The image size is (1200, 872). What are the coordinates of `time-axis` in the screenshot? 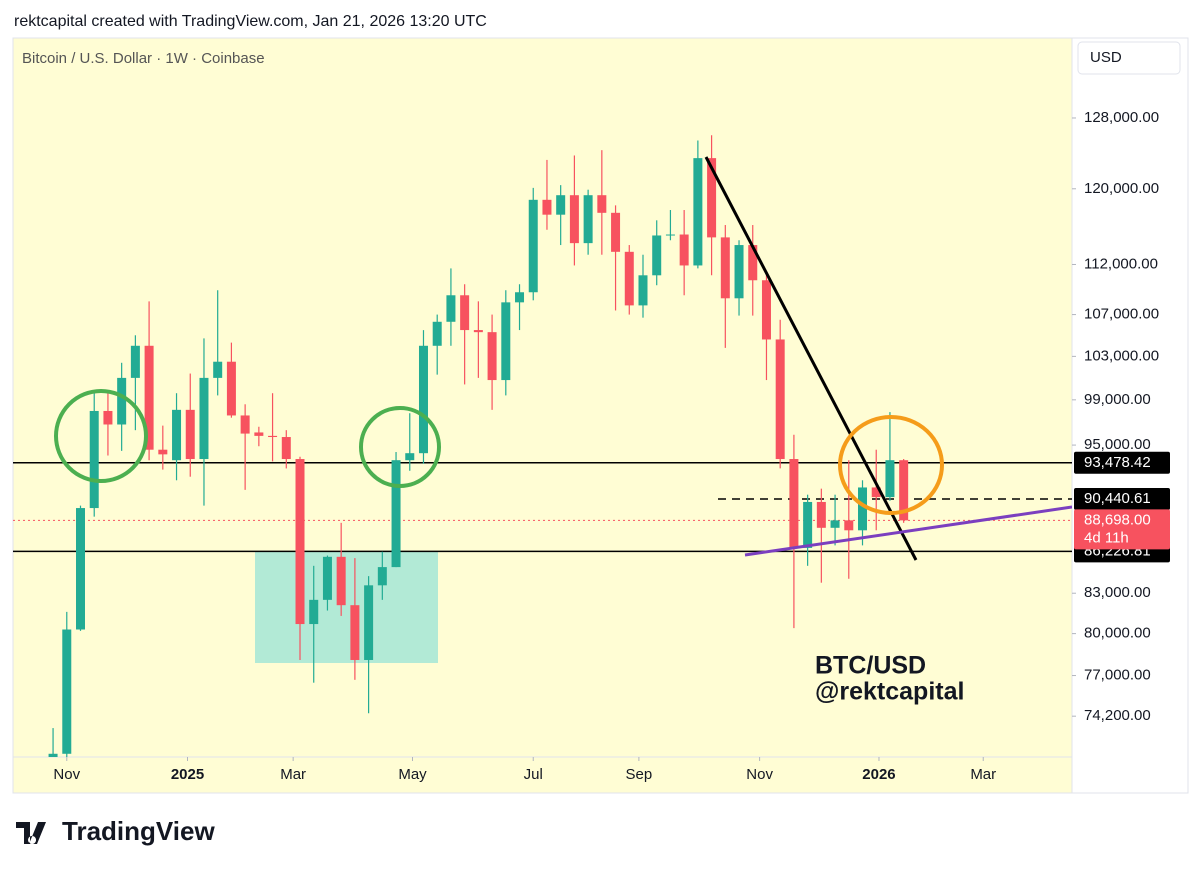 It's located at (542, 775).